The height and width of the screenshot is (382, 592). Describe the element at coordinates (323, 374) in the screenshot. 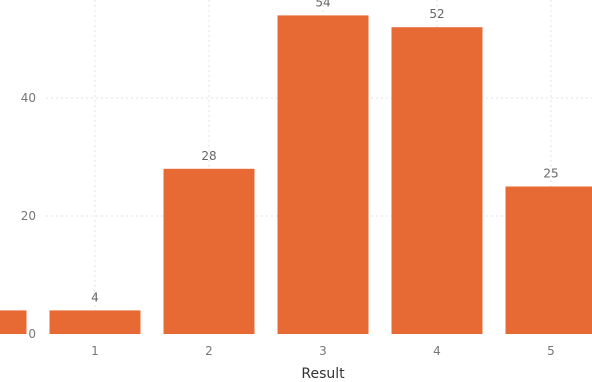

I see `x-axis-title: Result` at that location.